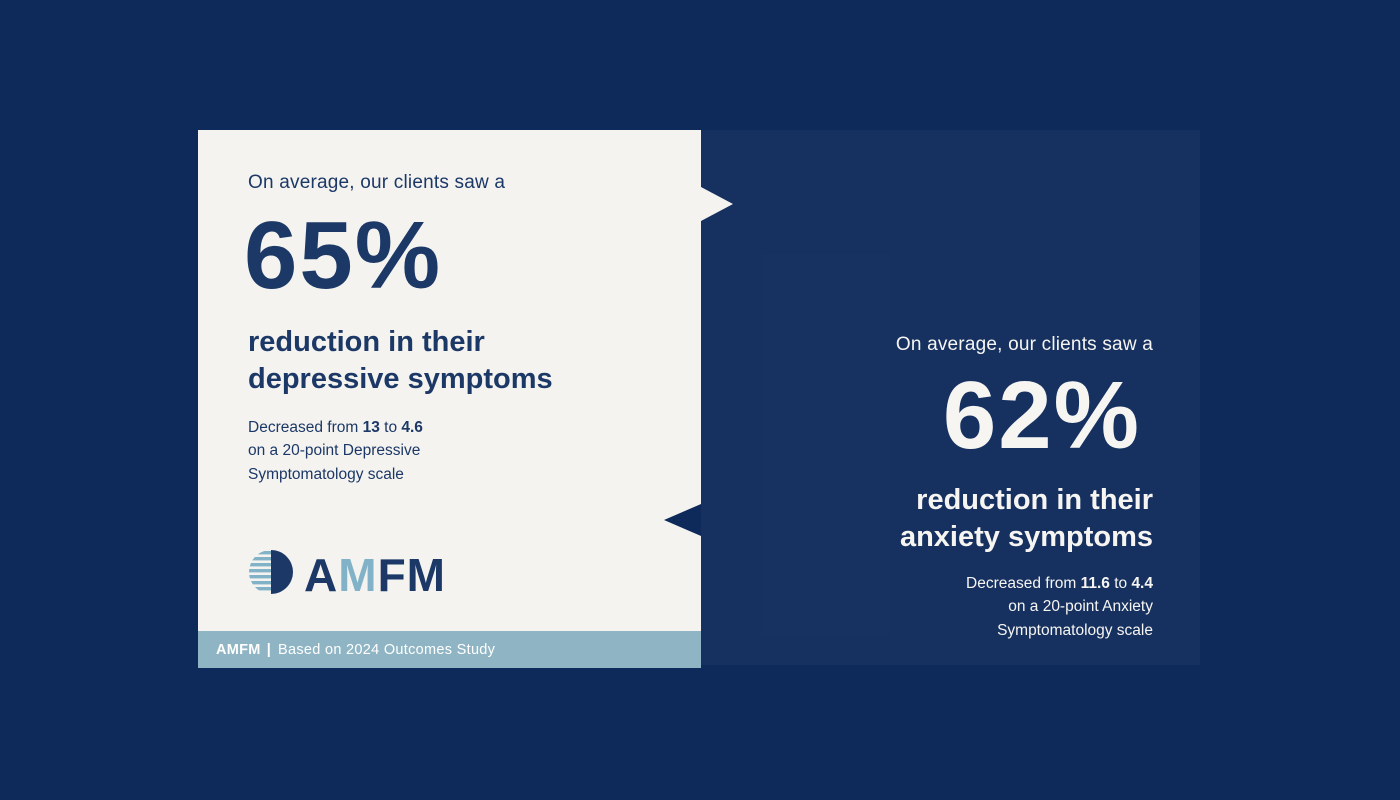 The height and width of the screenshot is (800, 1400). I want to click on depression-detail-mid: to, so click(390, 428).